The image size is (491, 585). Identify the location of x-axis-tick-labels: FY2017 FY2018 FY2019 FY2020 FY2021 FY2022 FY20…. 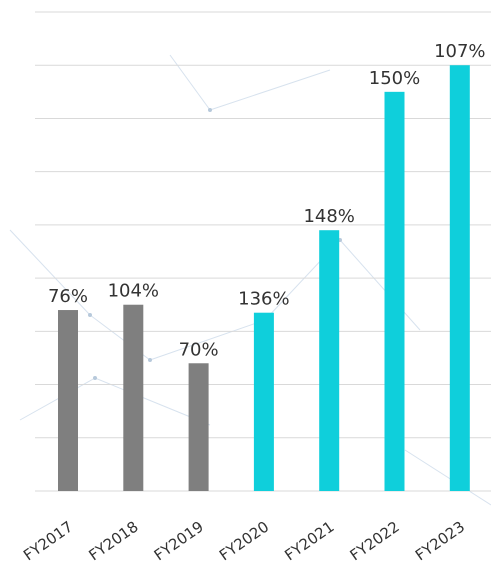
(244, 541).